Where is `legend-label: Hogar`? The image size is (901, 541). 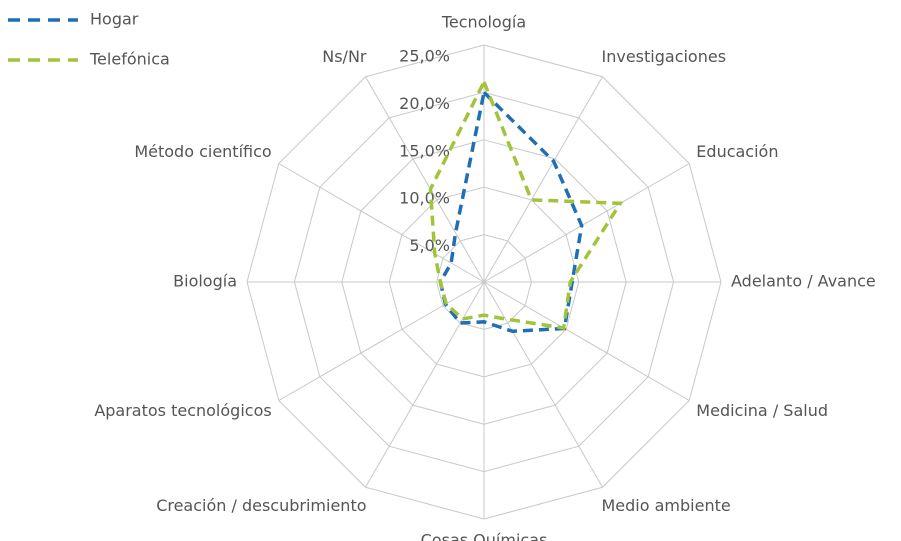 legend-label: Hogar is located at coordinates (114, 19).